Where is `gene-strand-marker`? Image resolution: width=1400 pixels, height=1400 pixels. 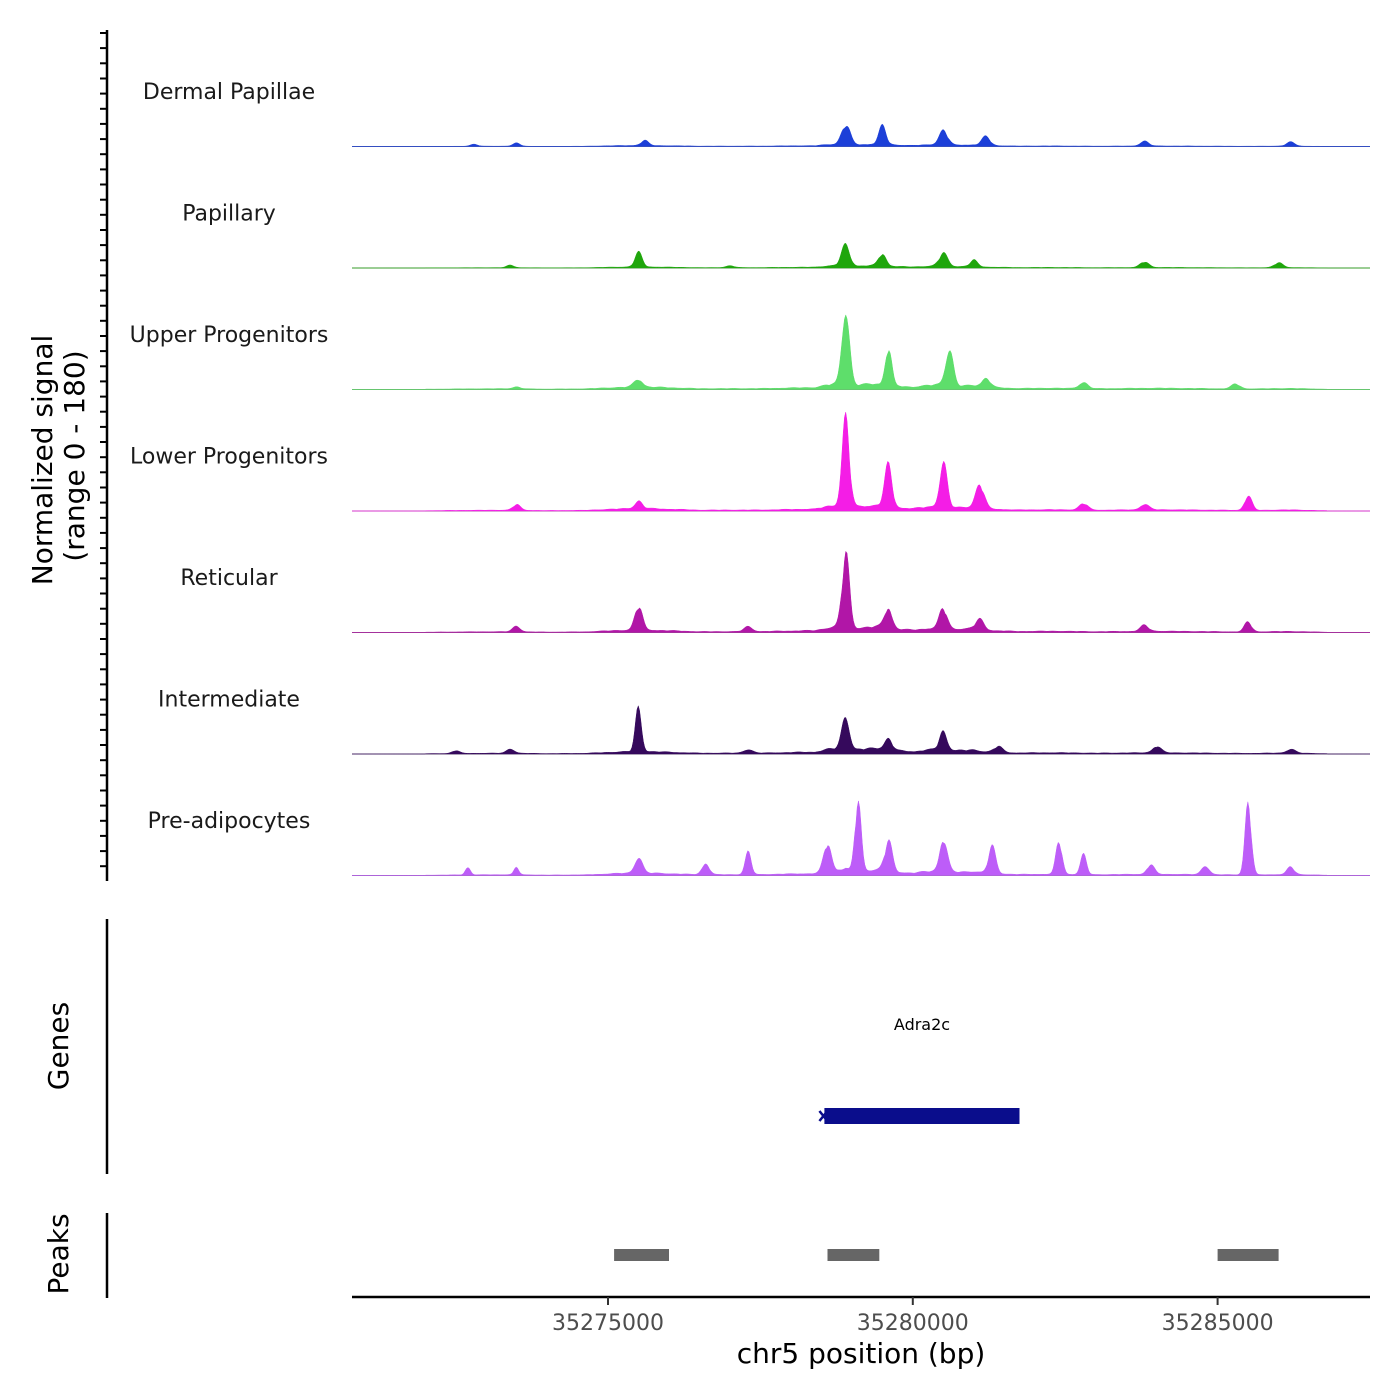
gene-strand-marker is located at coordinates (823, 1116).